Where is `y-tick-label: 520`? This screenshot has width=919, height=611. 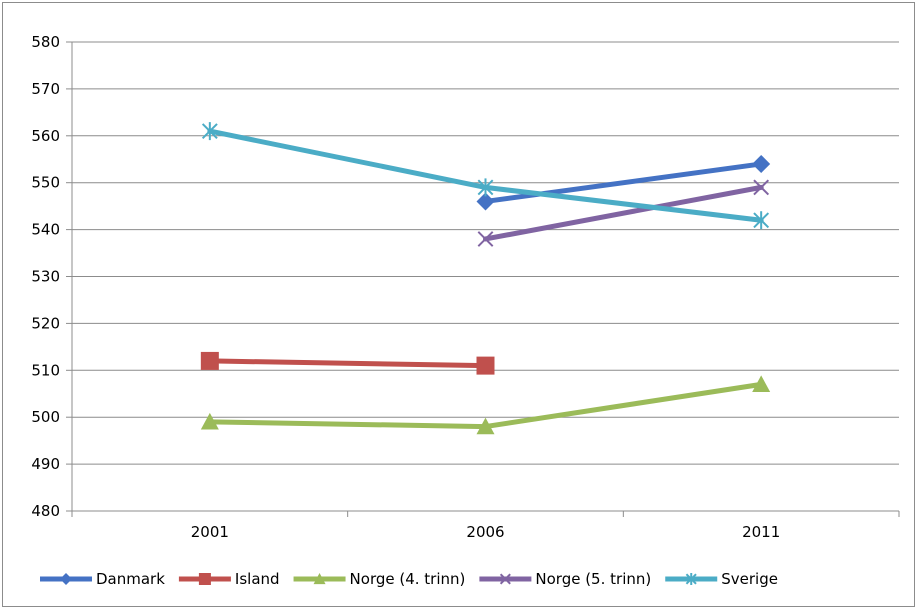 y-tick-label: 520 is located at coordinates (45, 323).